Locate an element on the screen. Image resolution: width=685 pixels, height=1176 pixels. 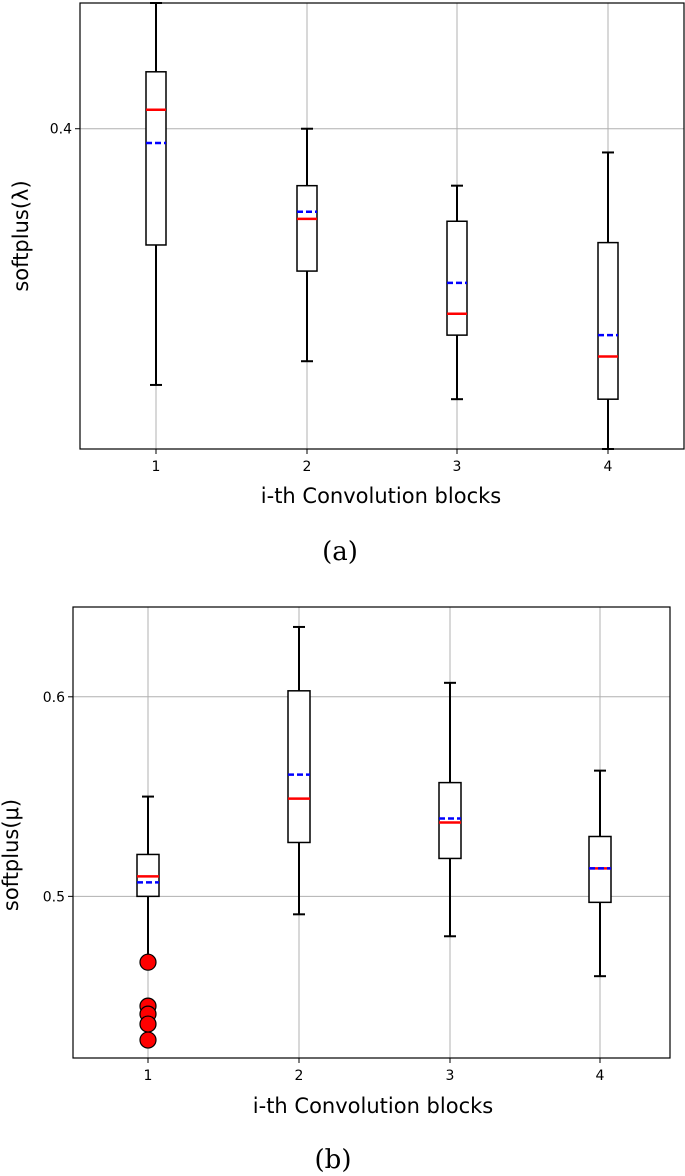
panel-b-xtick-label: 1 is located at coordinates (148, 1076).